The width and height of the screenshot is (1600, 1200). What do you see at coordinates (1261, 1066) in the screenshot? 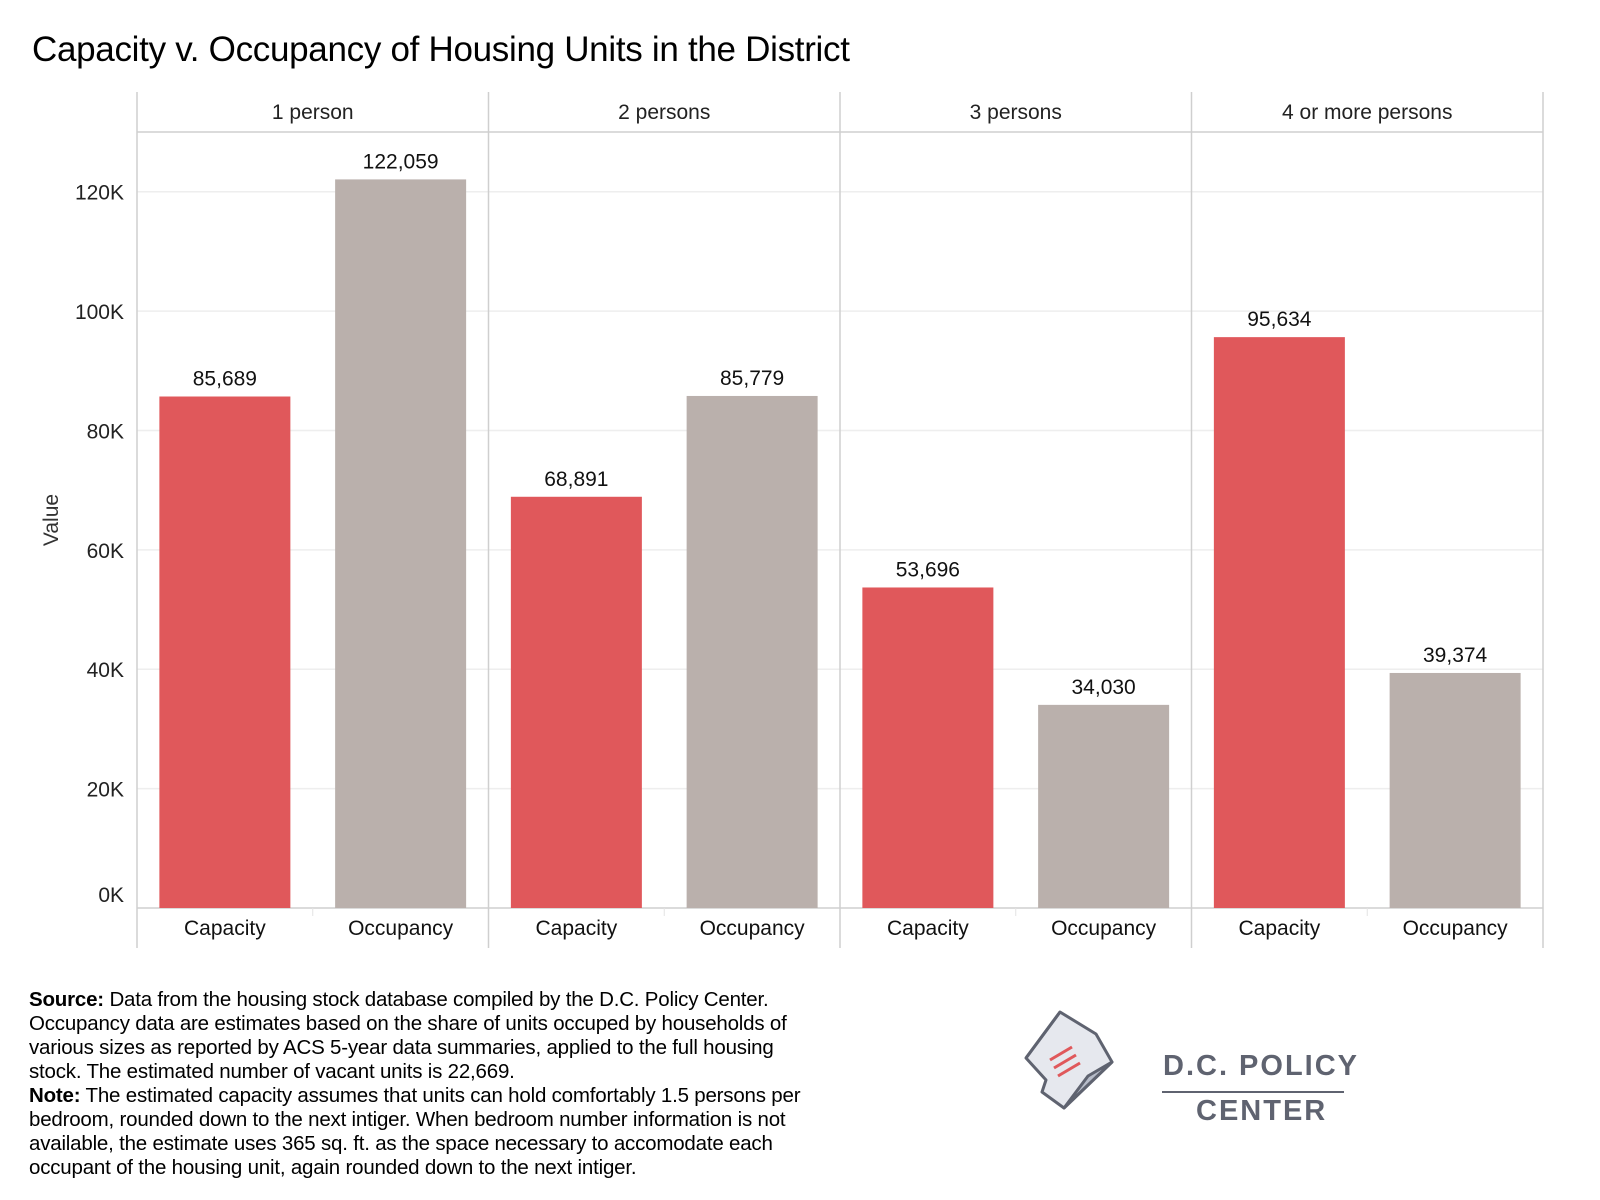
I see `logo-text-dc-policy: D.C. POLICY` at bounding box center [1261, 1066].